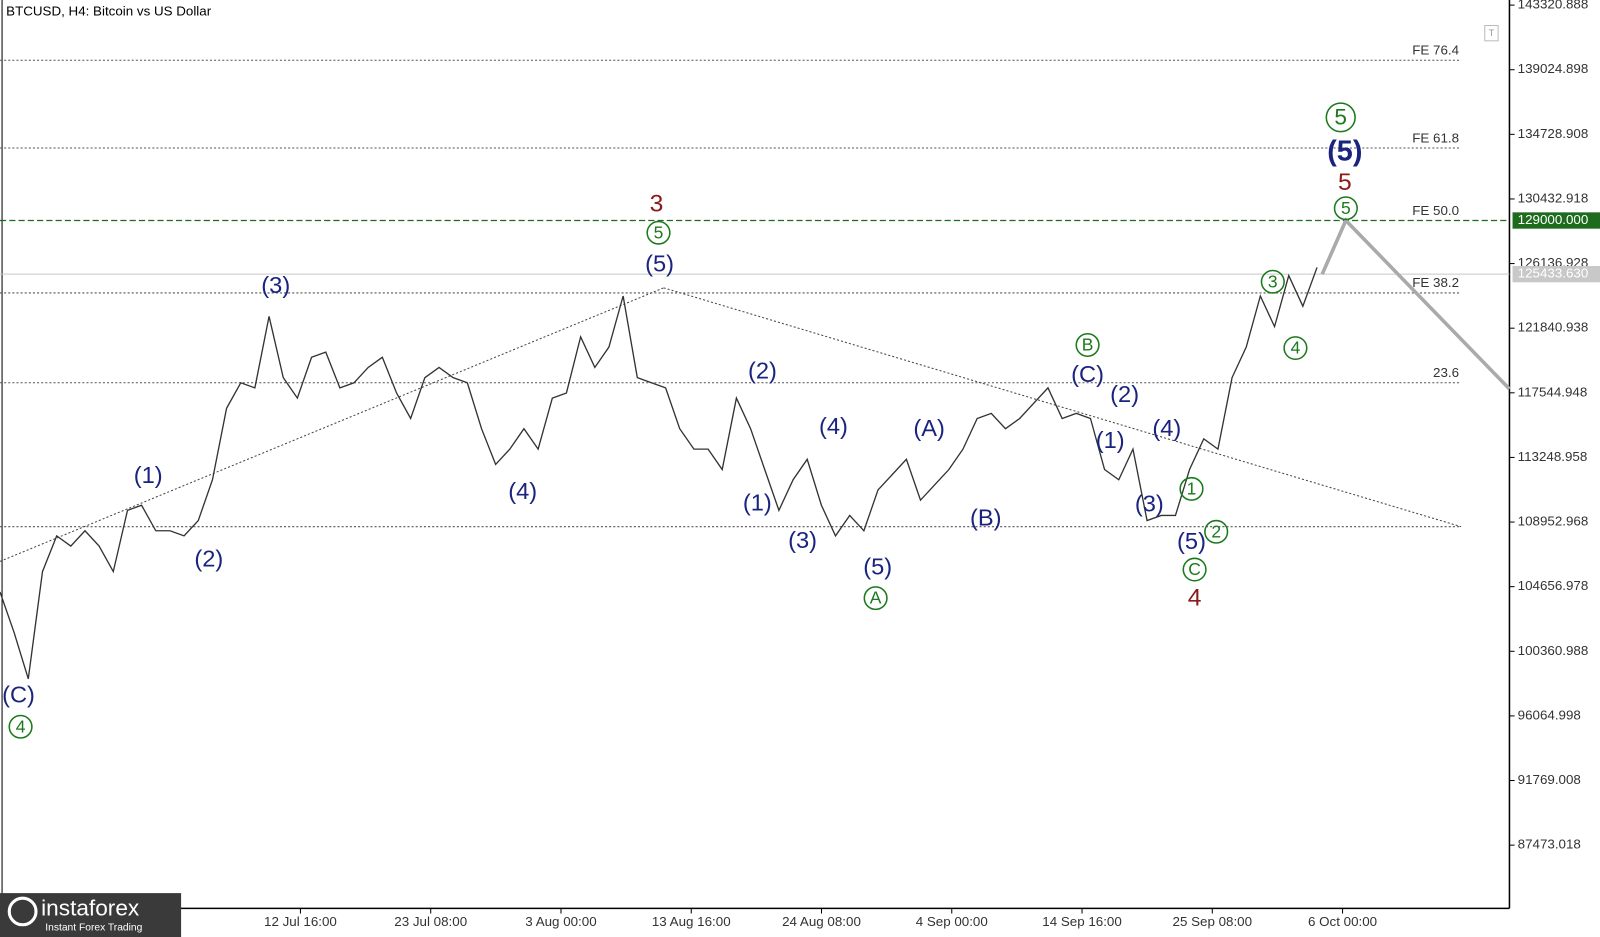 This screenshot has height=937, width=1600. I want to click on chart-title: BTCUSD, H4: Bitcoin vs US Dollar, so click(109, 11).